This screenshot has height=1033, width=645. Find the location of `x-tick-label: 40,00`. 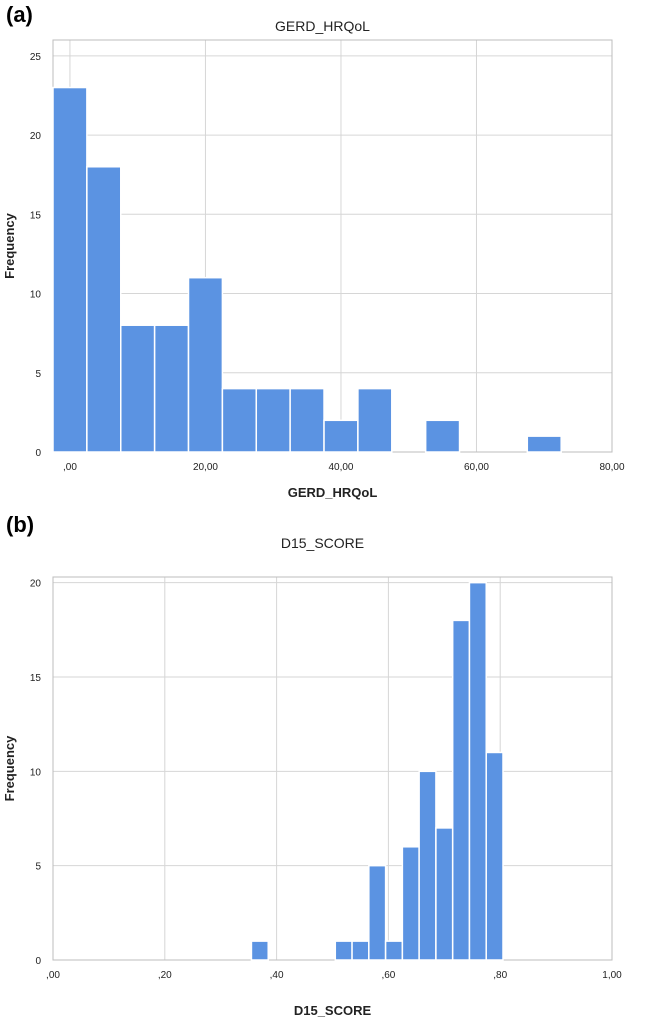

x-tick-label: 40,00 is located at coordinates (340, 467).